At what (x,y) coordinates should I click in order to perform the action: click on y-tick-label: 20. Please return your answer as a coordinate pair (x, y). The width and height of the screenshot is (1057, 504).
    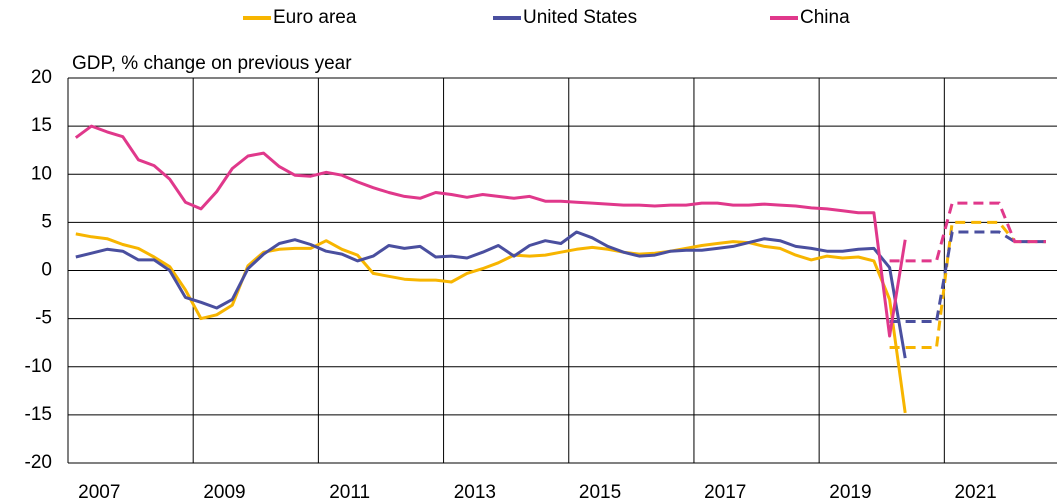
    Looking at the image, I should click on (41, 77).